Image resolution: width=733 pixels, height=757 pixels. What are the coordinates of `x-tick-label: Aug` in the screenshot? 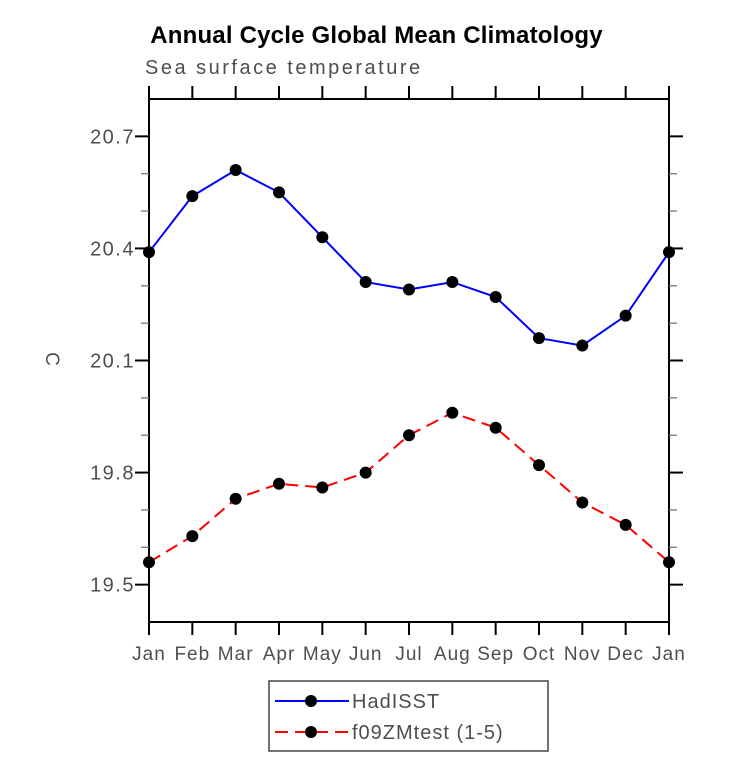 It's located at (452, 654).